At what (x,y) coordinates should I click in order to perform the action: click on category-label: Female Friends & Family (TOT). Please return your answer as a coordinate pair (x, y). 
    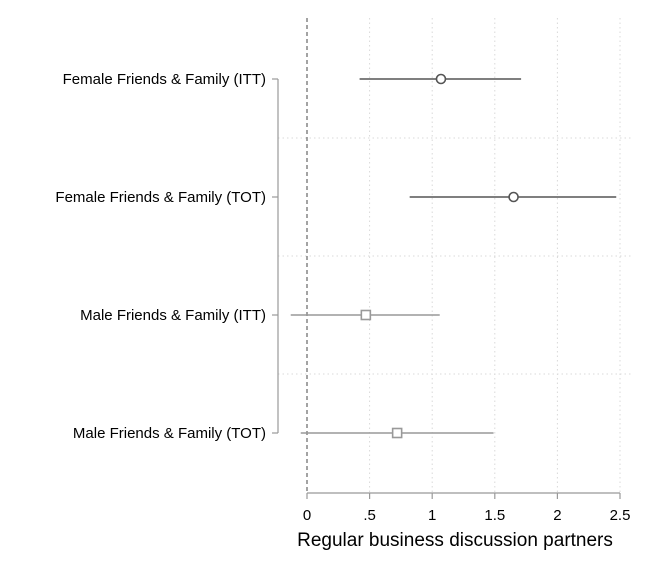
    Looking at the image, I should click on (160, 197).